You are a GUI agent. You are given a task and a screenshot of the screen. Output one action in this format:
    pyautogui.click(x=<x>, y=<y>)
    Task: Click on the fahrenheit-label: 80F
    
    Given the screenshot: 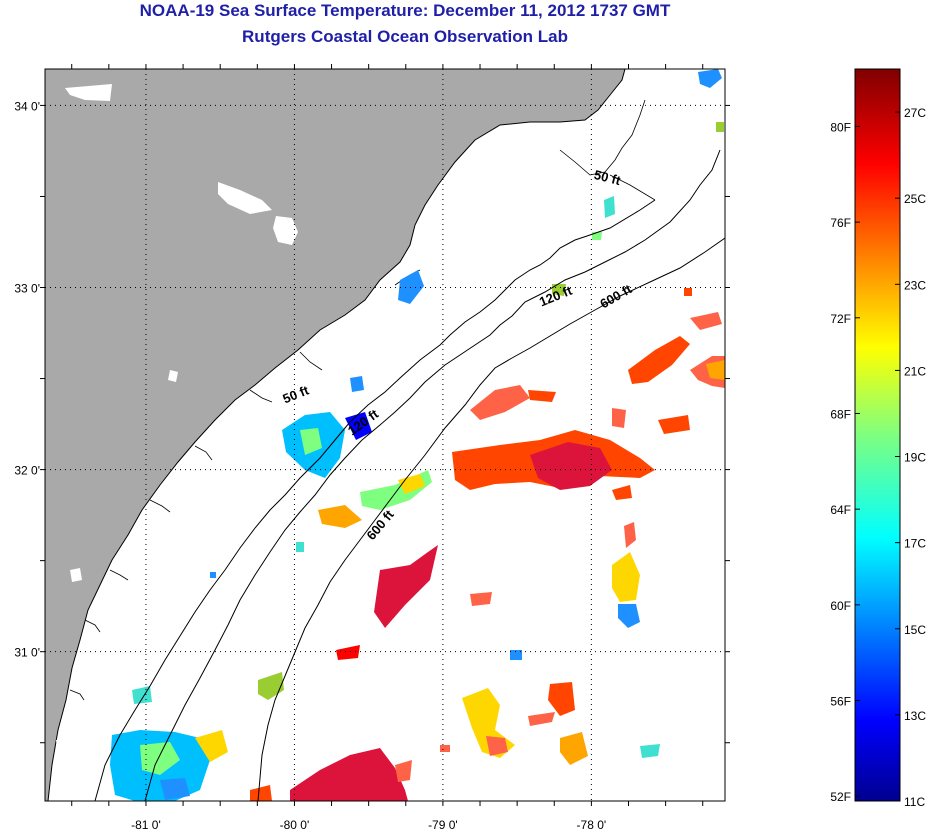 What is the action you would take?
    pyautogui.click(x=840, y=127)
    